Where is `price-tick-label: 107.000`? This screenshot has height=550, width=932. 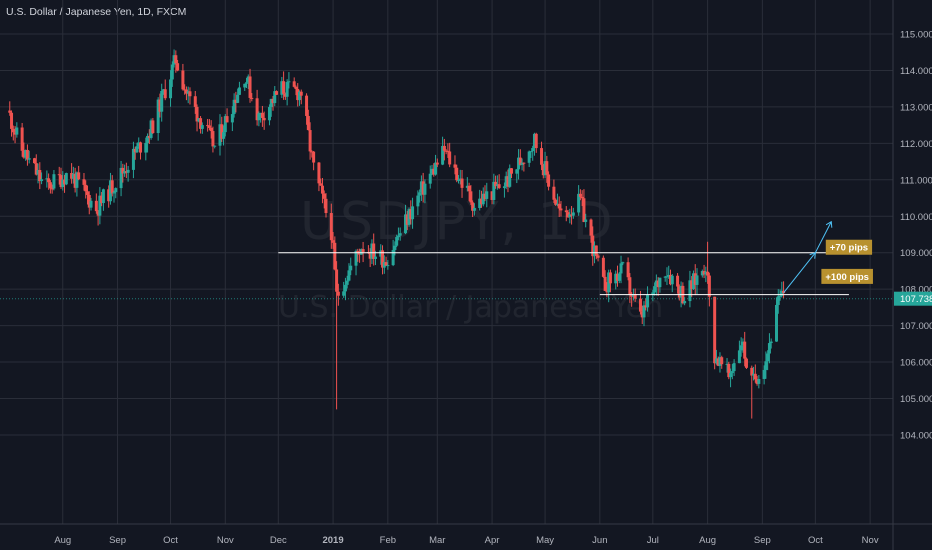 price-tick-label: 107.000 is located at coordinates (916, 326).